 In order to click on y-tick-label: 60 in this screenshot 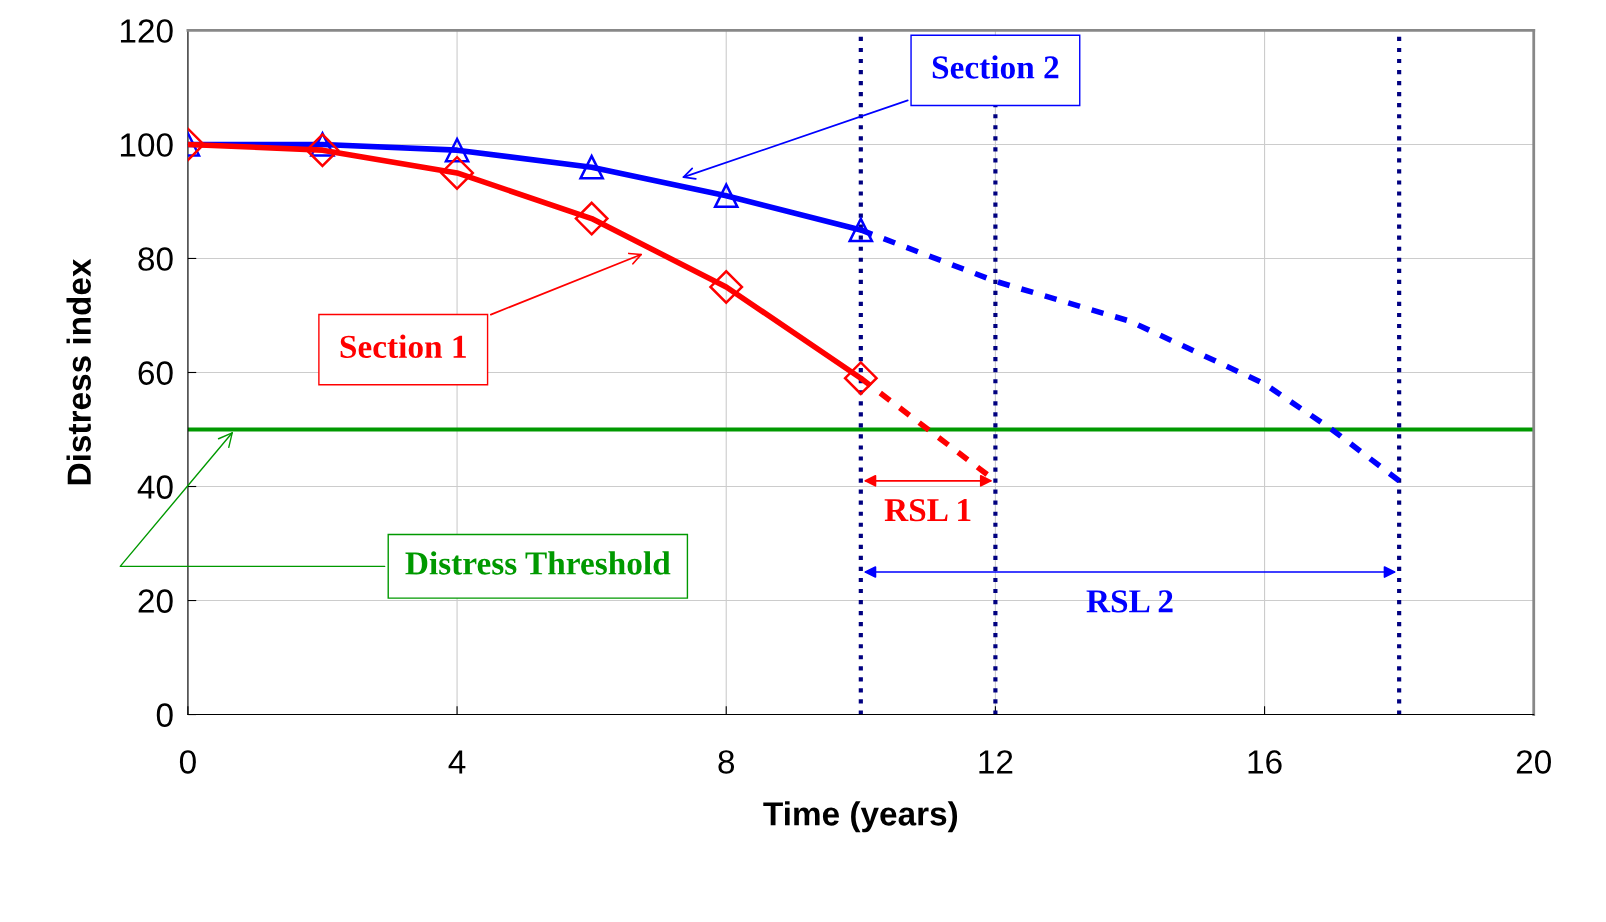, I will do `click(155, 373)`.